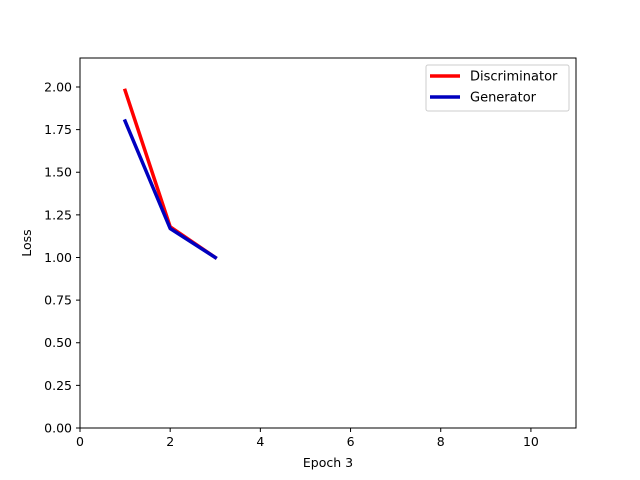 This screenshot has height=480, width=640. Describe the element at coordinates (58, 385) in the screenshot. I see `y-tick-label: 0.25` at that location.